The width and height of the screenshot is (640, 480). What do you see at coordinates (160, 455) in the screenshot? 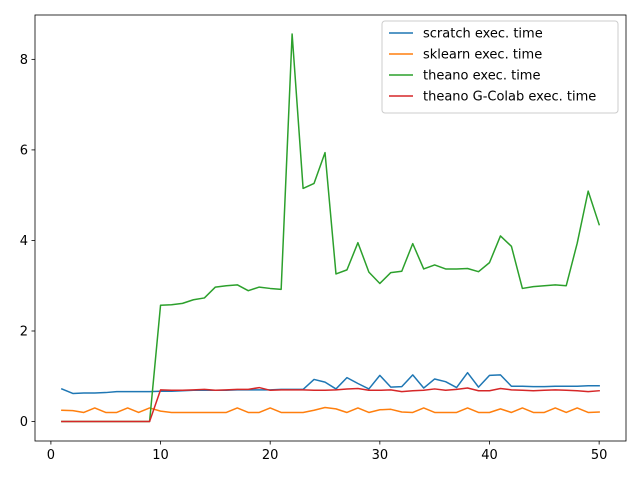
I see `x-tick-label: 10` at bounding box center [160, 455].